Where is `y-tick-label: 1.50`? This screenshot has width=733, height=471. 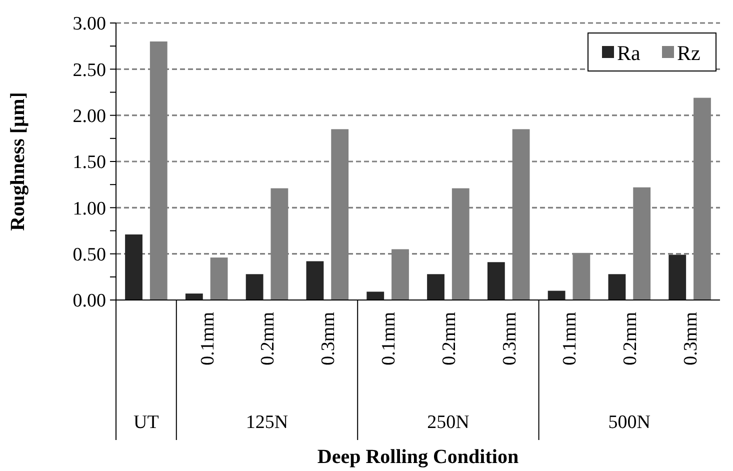
y-tick-label: 1.50 is located at coordinates (89, 163).